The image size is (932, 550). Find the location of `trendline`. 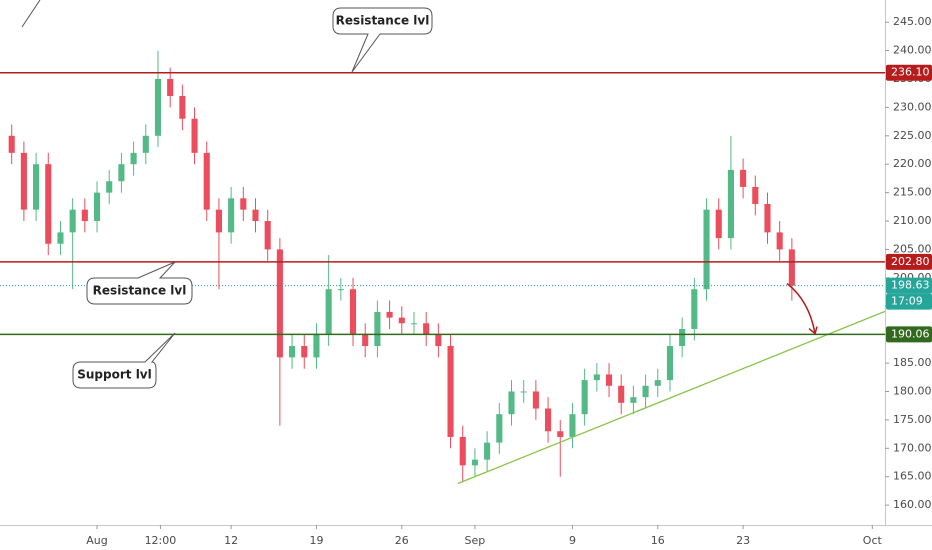

trendline is located at coordinates (671, 397).